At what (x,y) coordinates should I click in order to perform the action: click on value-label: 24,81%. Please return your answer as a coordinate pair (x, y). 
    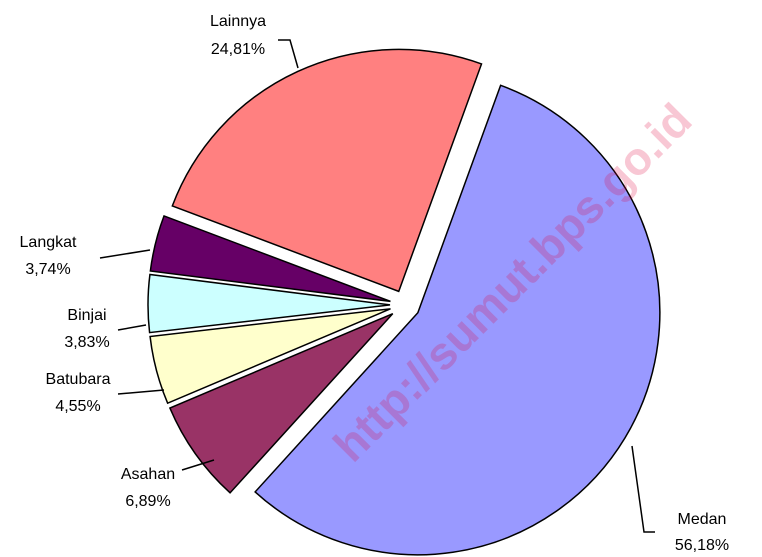
    Looking at the image, I should click on (238, 49).